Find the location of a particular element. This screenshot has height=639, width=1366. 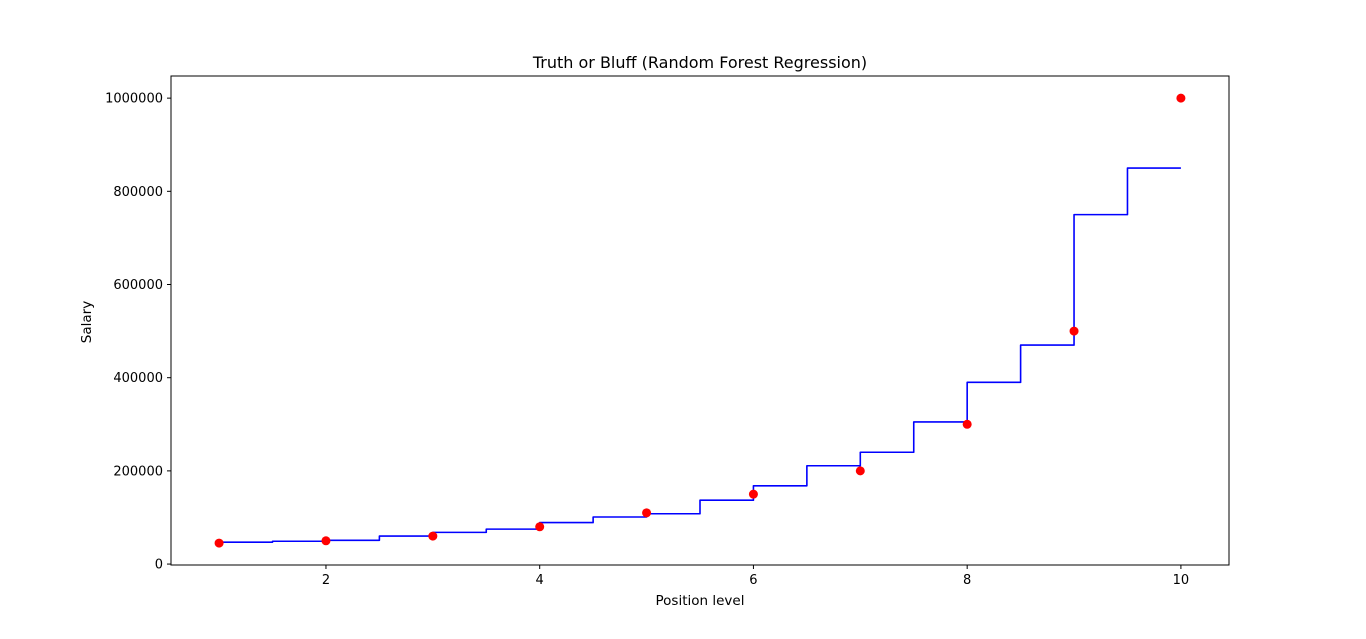

y-axis-label: Salary is located at coordinates (87, 322).